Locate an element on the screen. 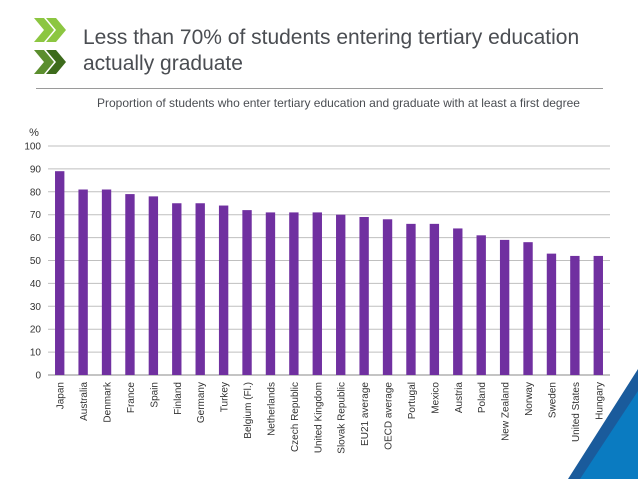  oecd-logo is located at coordinates (50, 46).